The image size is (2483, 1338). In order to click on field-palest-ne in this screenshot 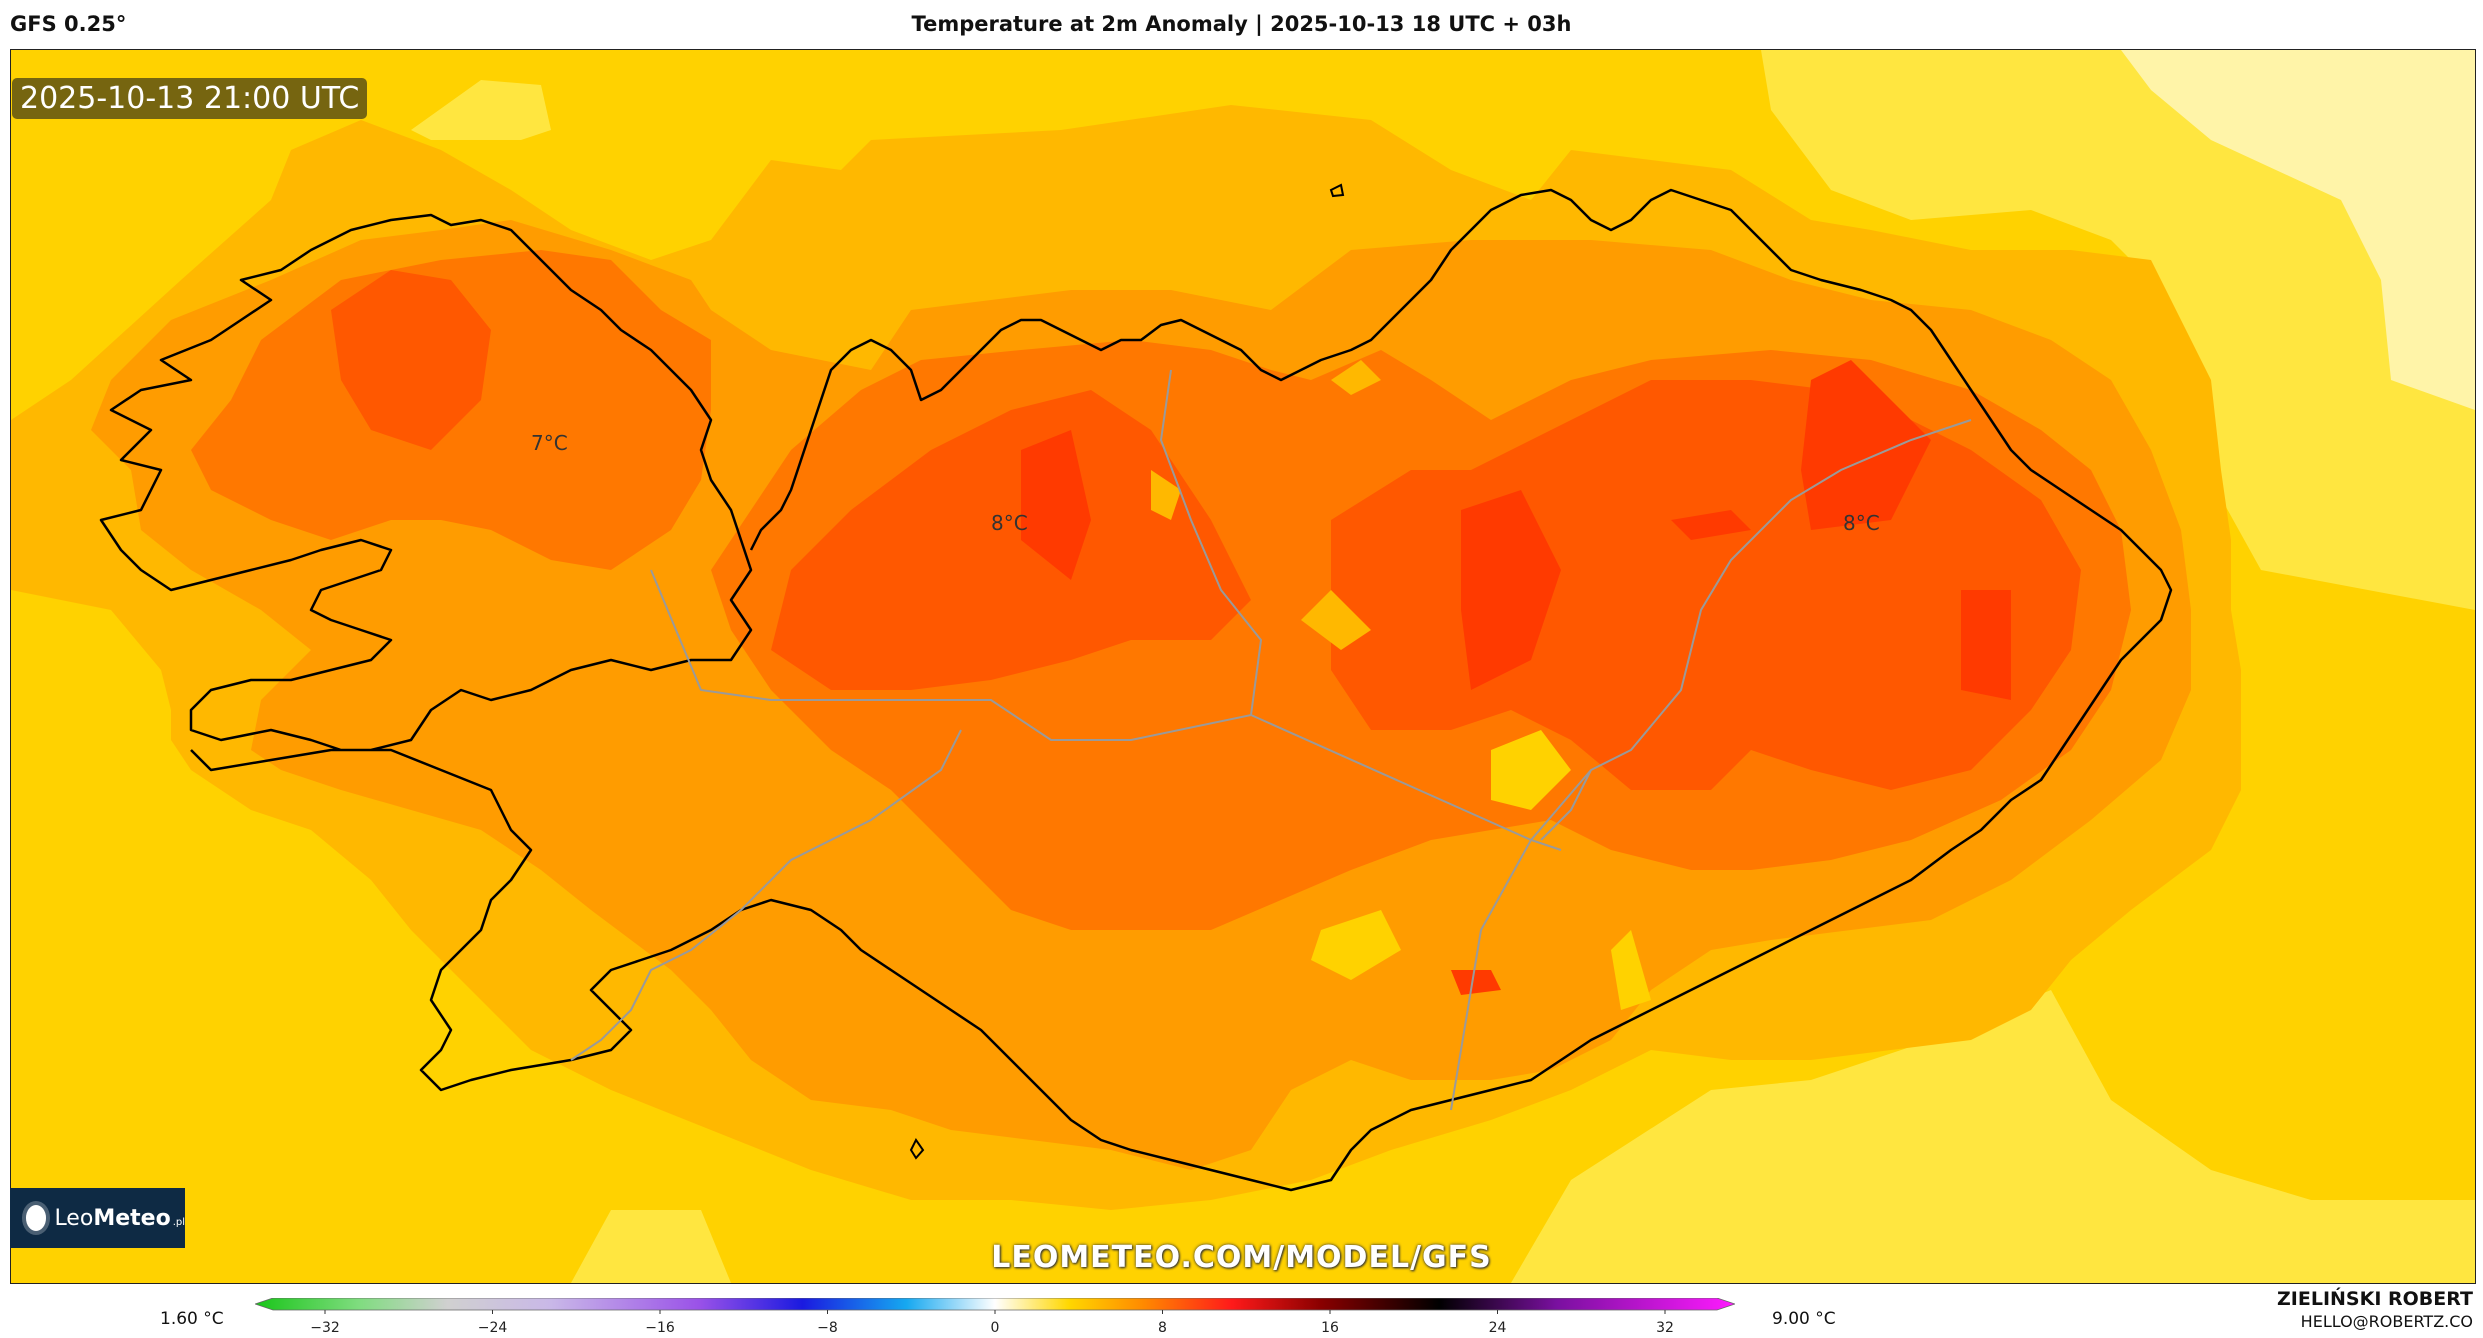, I will do `click(2298, 230)`.